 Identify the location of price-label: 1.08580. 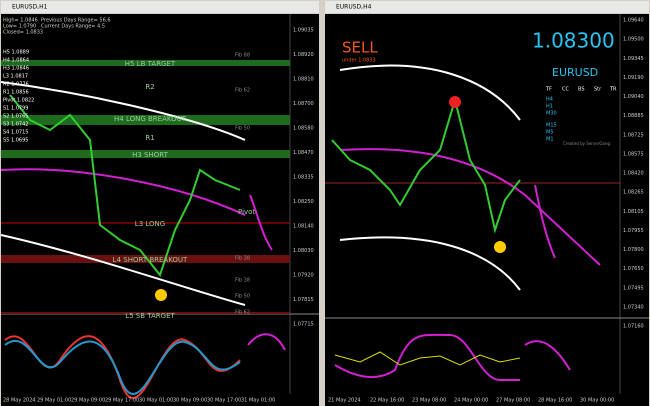
(303, 129).